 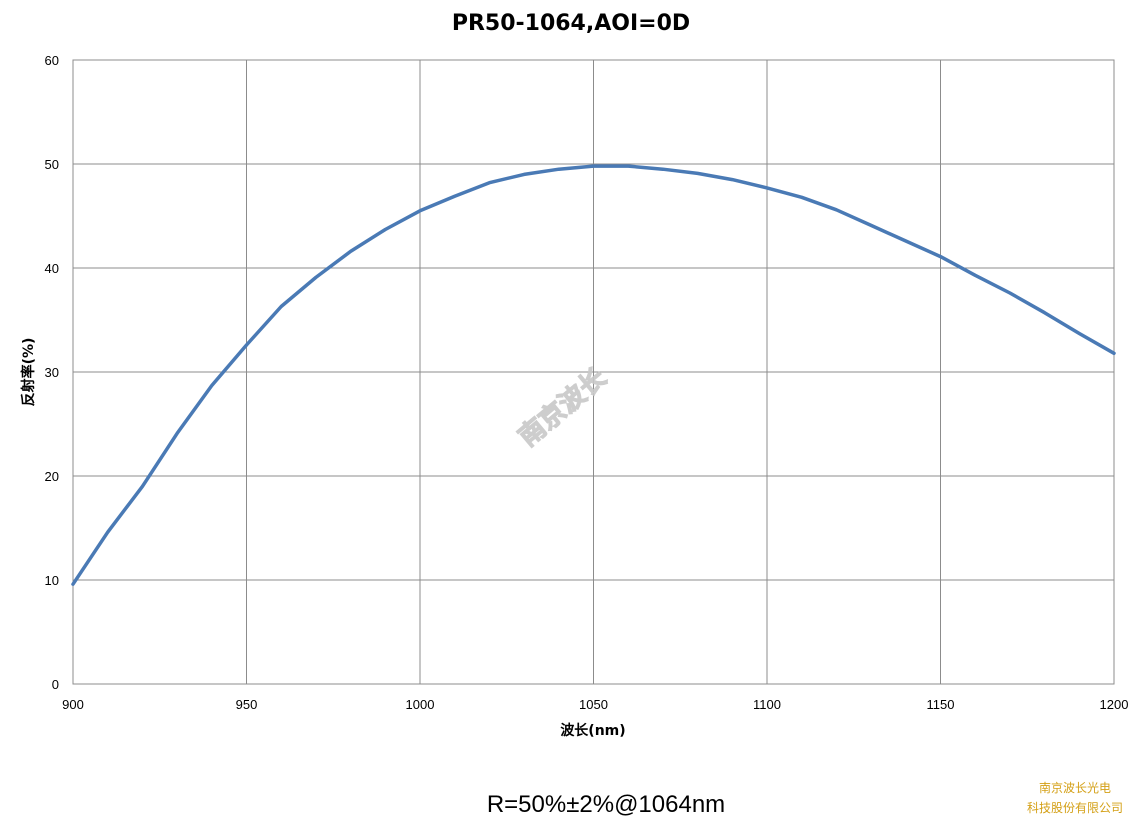 I want to click on spec-text: R=50%±2%@1064nm, so click(x=606, y=804).